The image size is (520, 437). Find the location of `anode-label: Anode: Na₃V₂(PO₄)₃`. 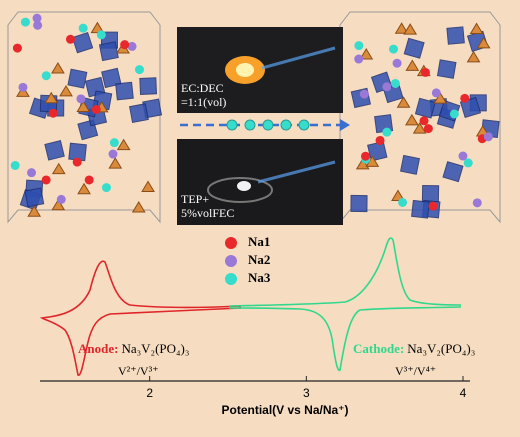

anode-label: Anode: Na₃V₂(PO₄)₃ is located at coordinates (133, 348).